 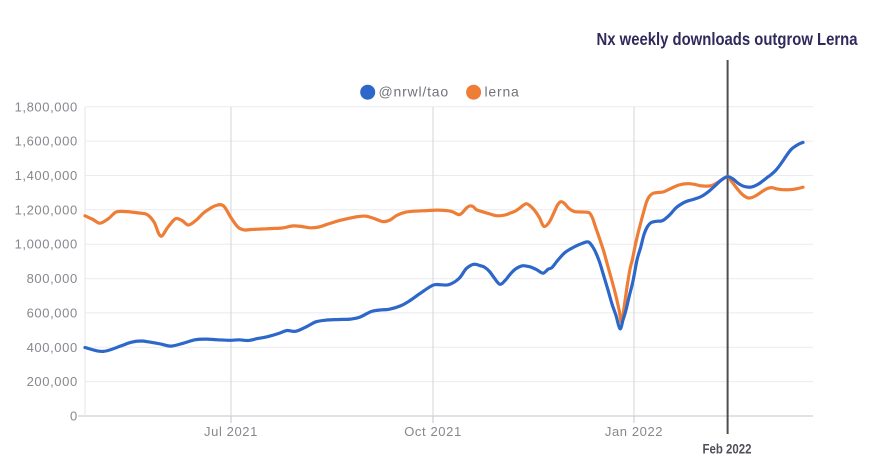 I want to click on svg-text:Nx weekly downloads outgrow Le: Nx weekly downloads outgrow Lerna, so click(x=727, y=39).